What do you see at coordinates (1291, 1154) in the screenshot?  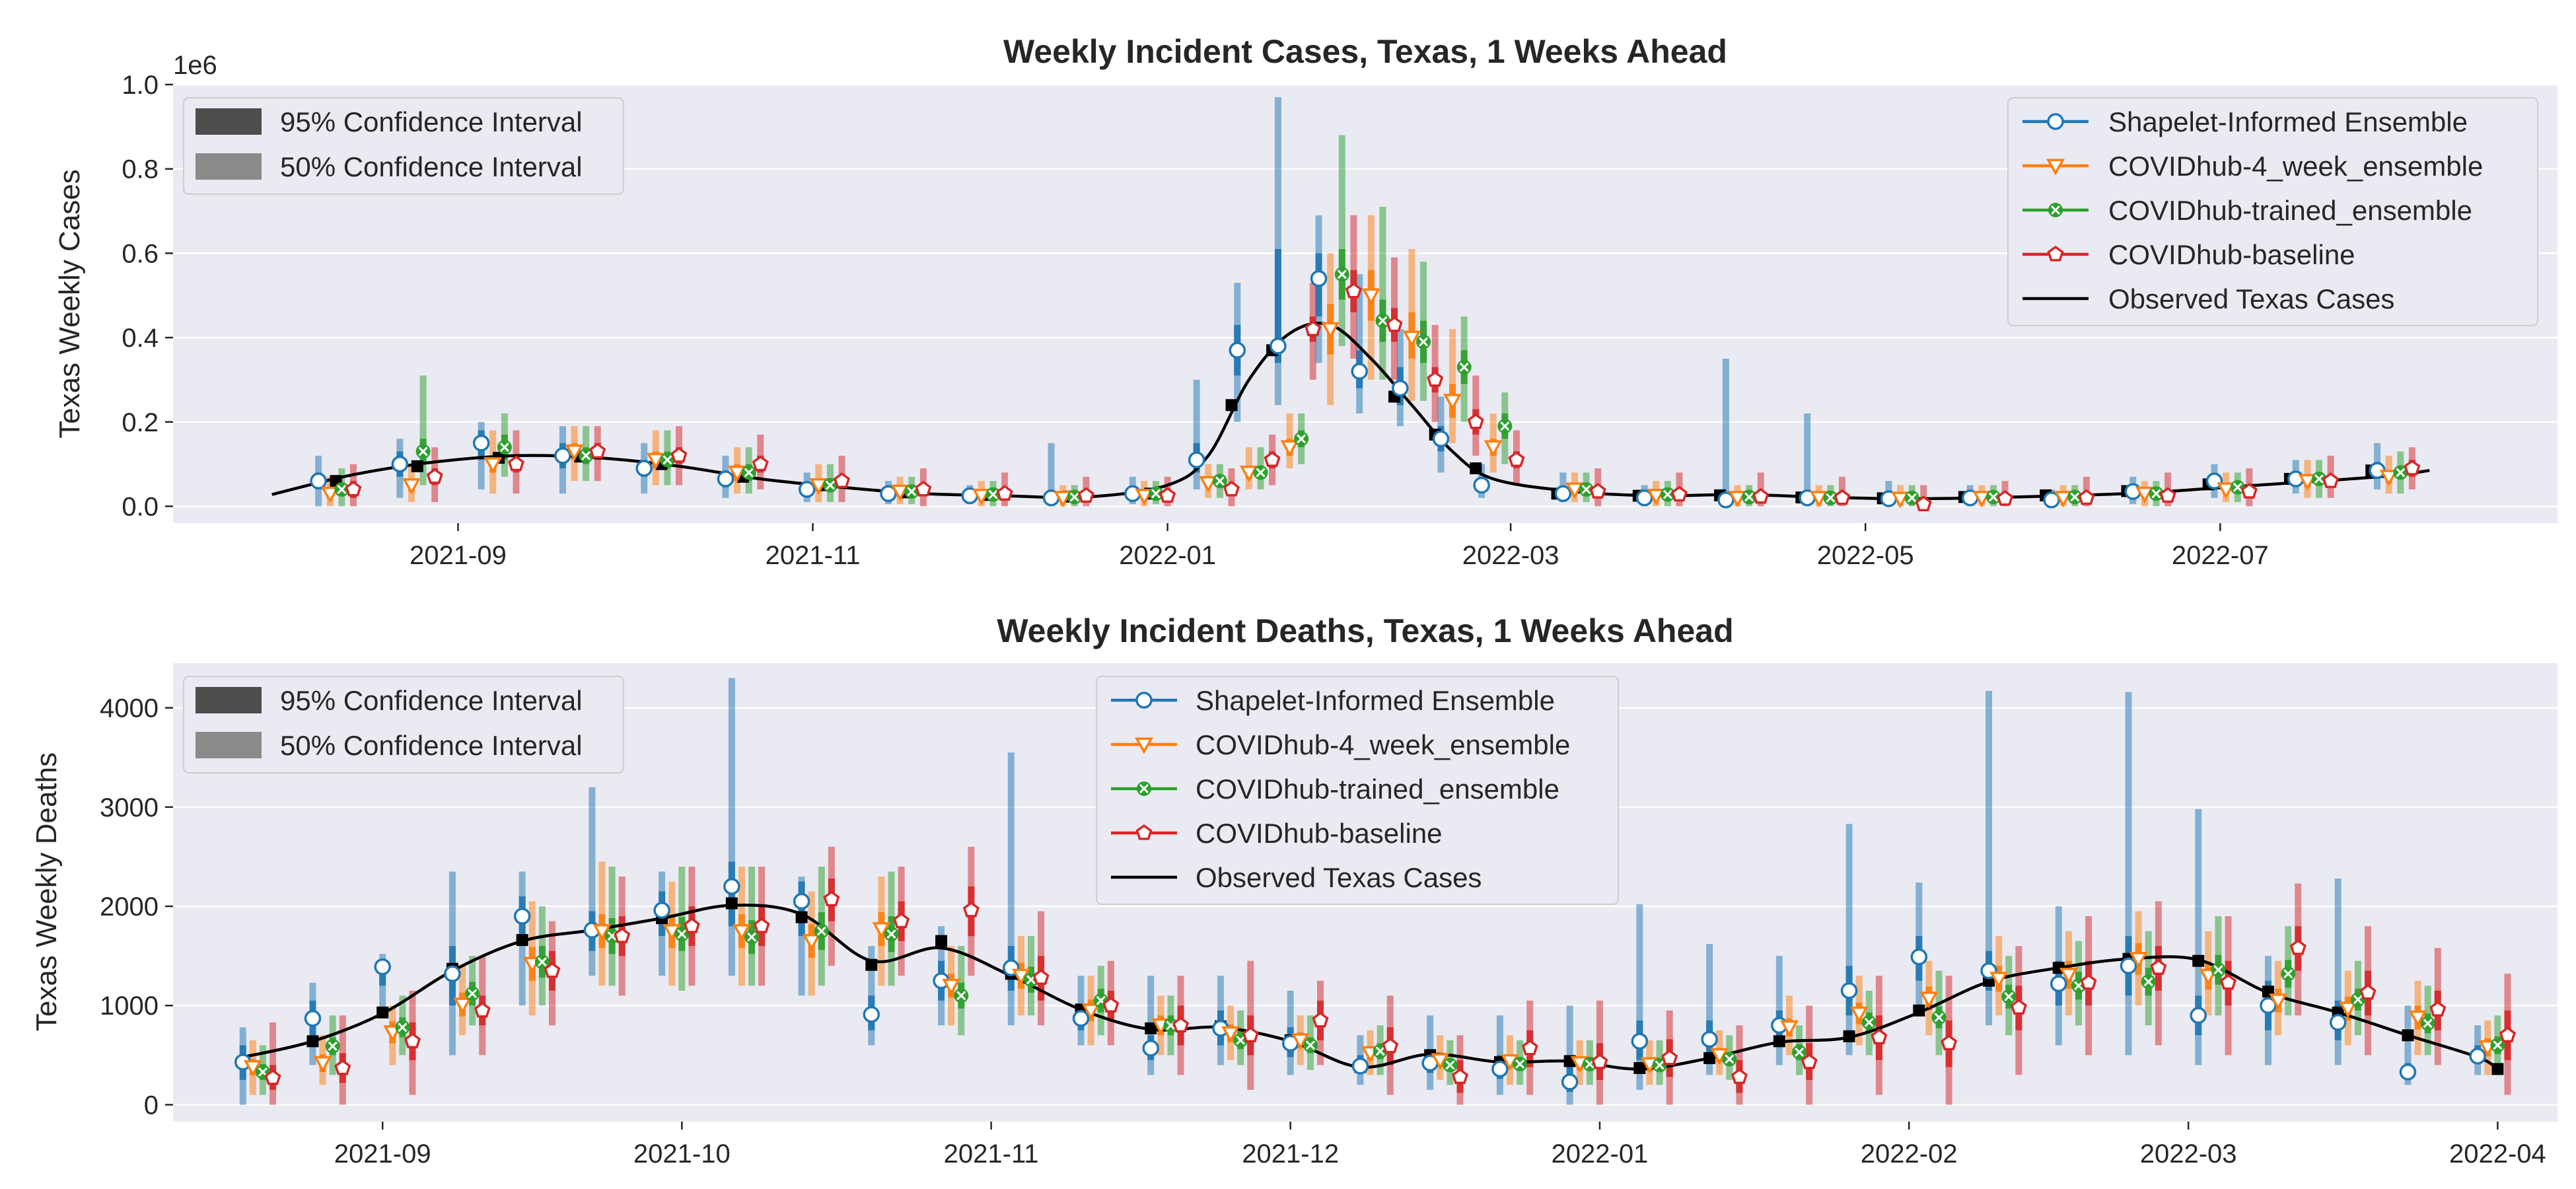 I see `x-tick-label: 2021-12` at bounding box center [1291, 1154].